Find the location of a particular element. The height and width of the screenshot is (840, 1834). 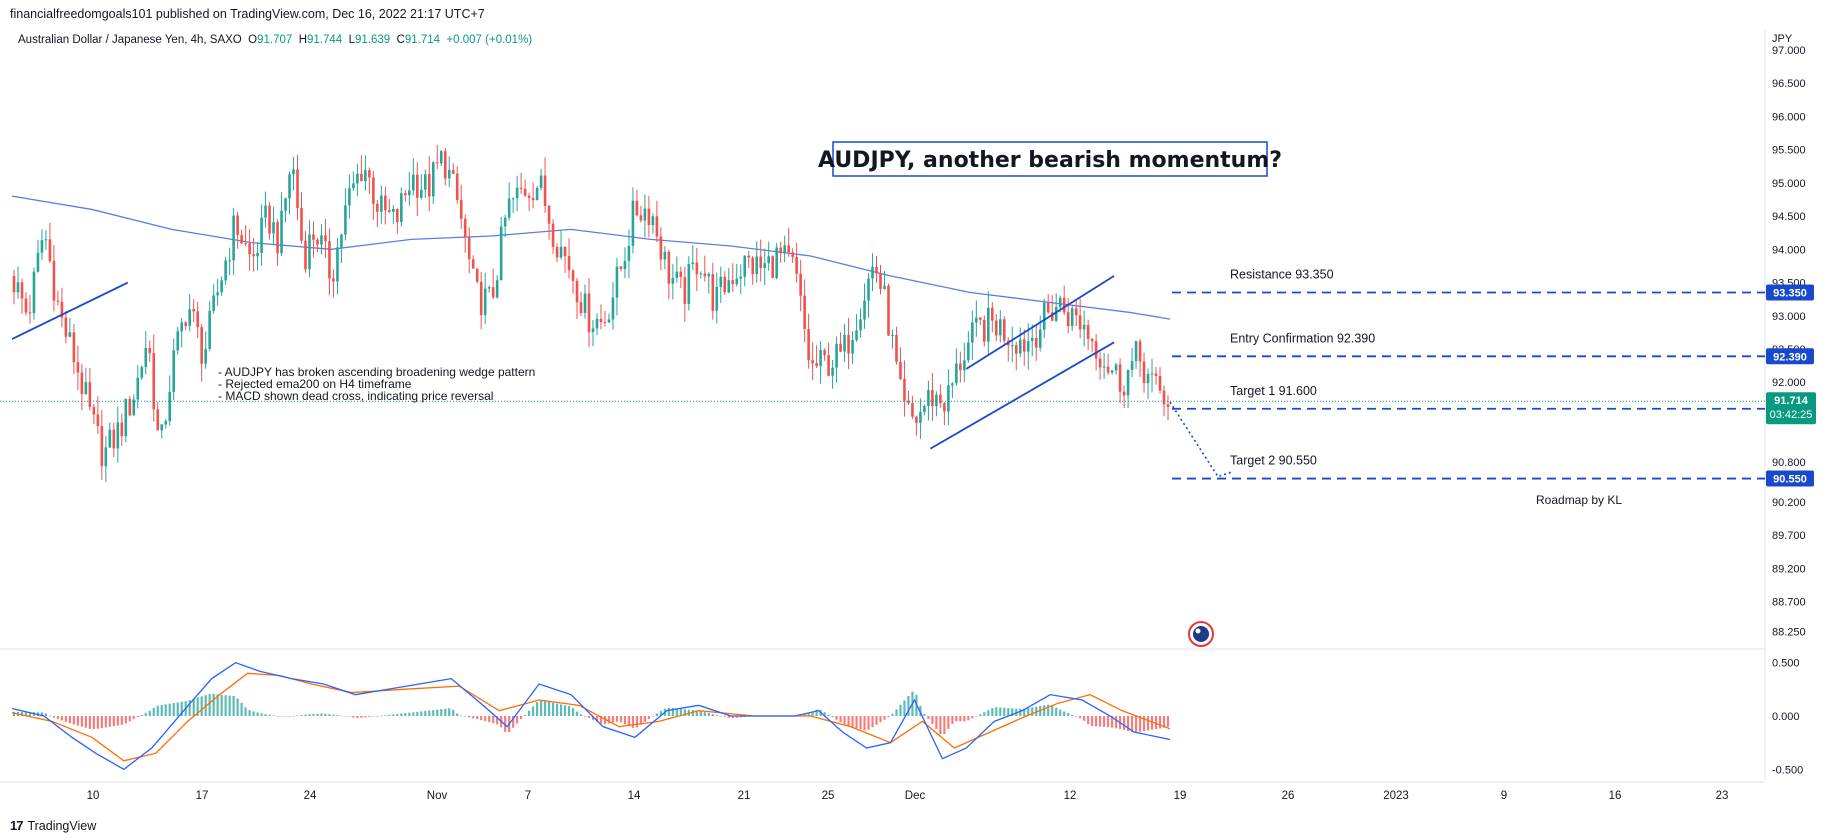

level-price-tag: 90.550 is located at coordinates (1790, 478).